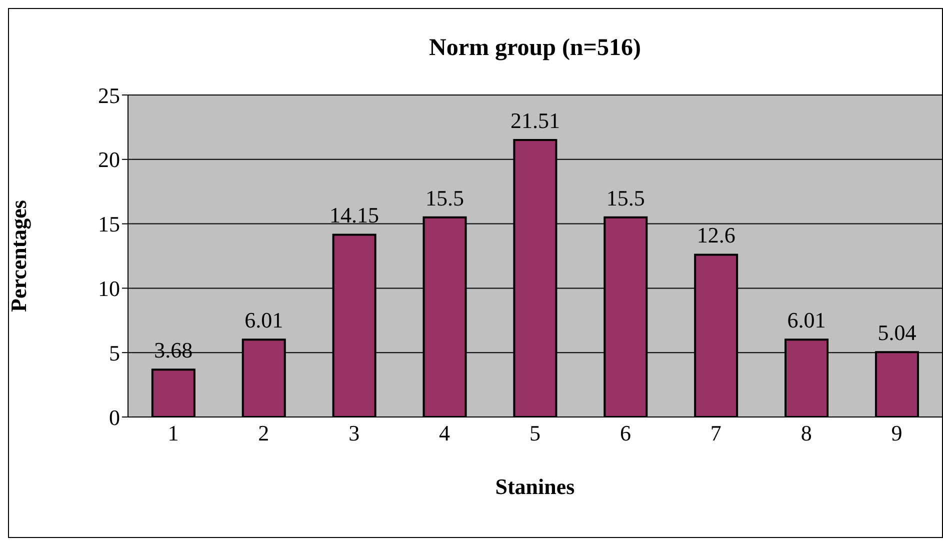 The width and height of the screenshot is (943, 546). What do you see at coordinates (535, 486) in the screenshot?
I see `x-axis-title: Stanines` at bounding box center [535, 486].